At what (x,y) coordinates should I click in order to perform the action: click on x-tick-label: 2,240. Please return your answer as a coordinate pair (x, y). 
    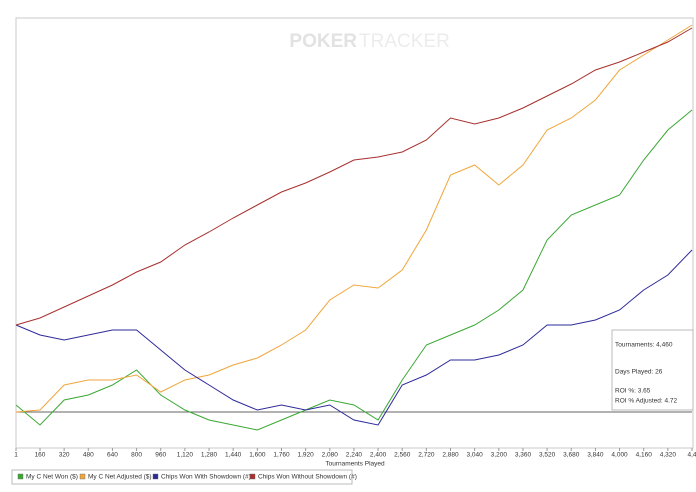
    Looking at the image, I should click on (354, 455).